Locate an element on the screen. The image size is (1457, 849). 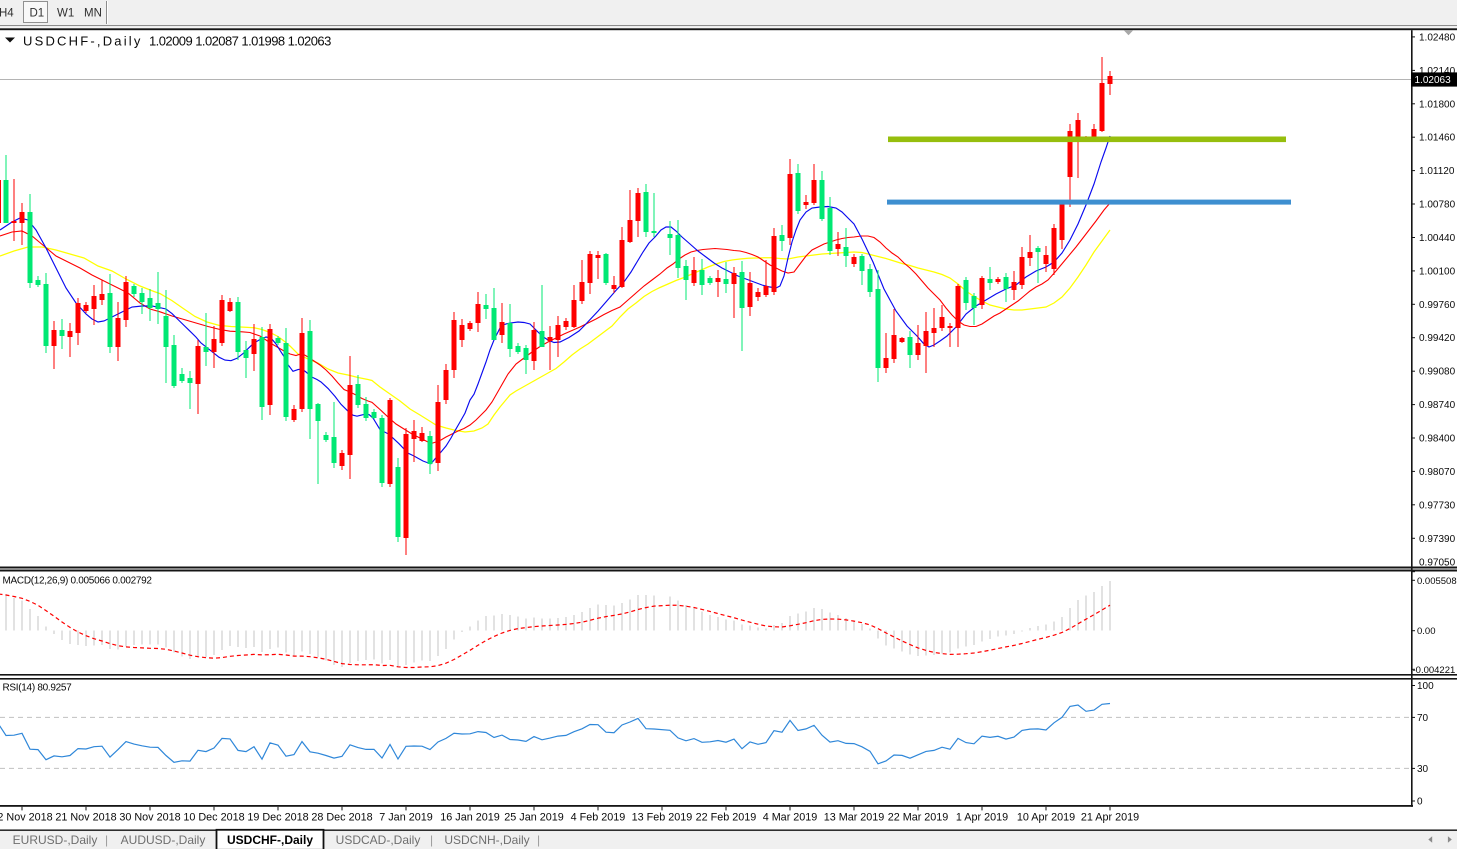
svg-text: W1 is located at coordinates (65, 14).